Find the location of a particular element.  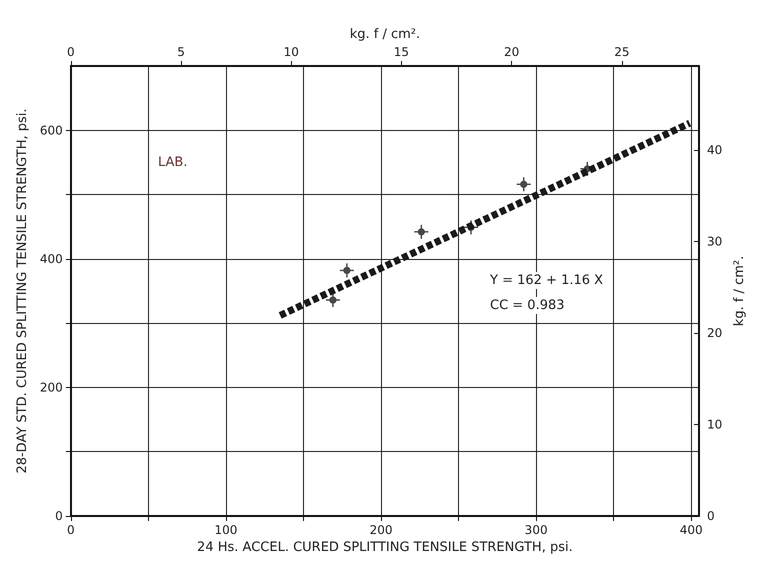

x2-tick-label: 20 is located at coordinates (512, 52).